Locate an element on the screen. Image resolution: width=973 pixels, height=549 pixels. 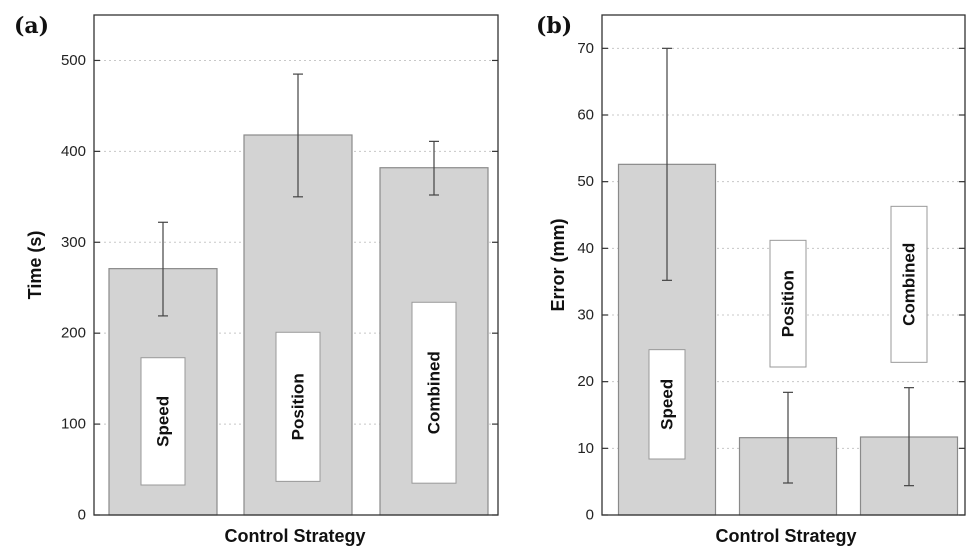
panel-label: (b) is located at coordinates (554, 26).